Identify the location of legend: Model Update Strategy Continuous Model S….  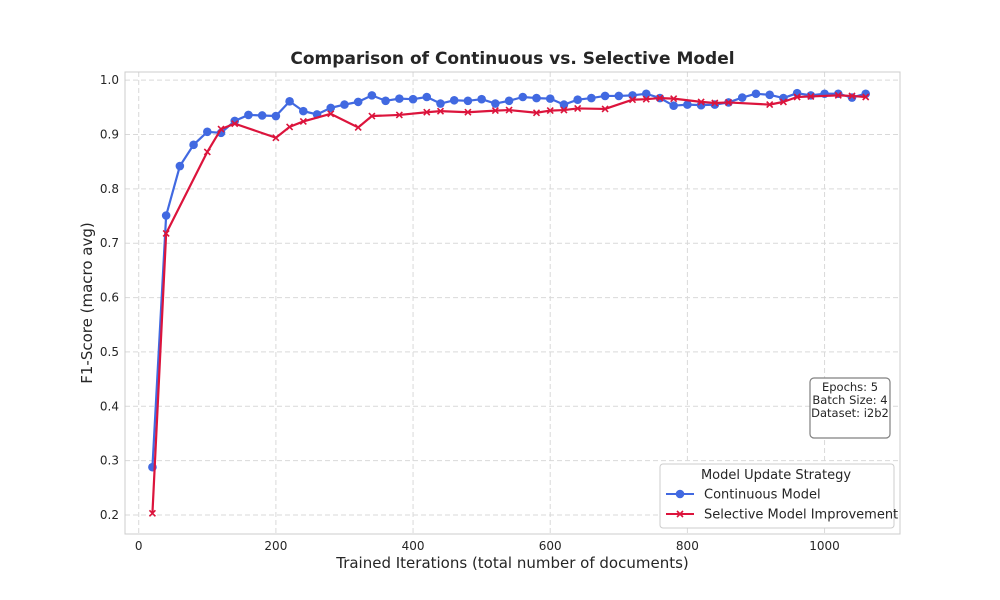
(778, 496).